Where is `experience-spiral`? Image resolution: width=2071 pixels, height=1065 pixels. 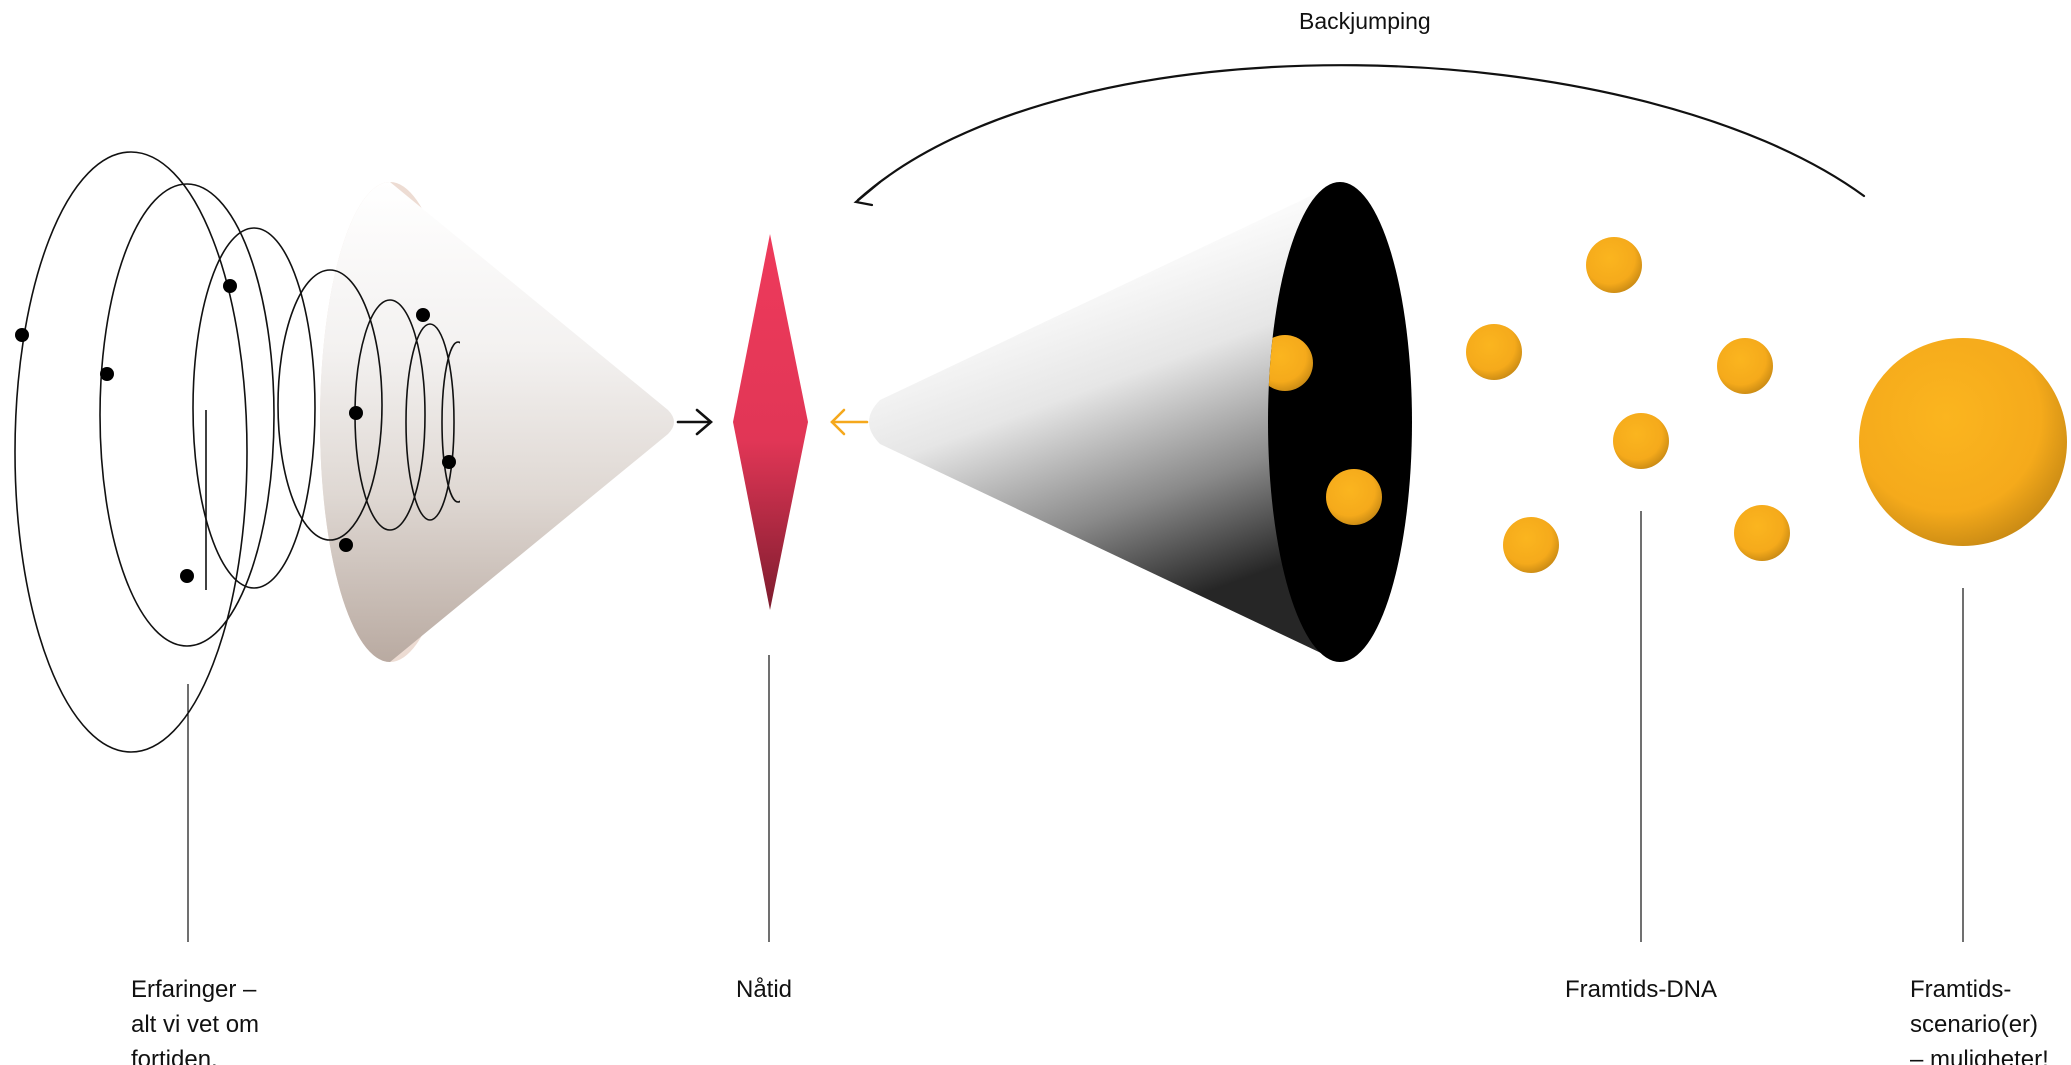
experience-spiral is located at coordinates (237, 452).